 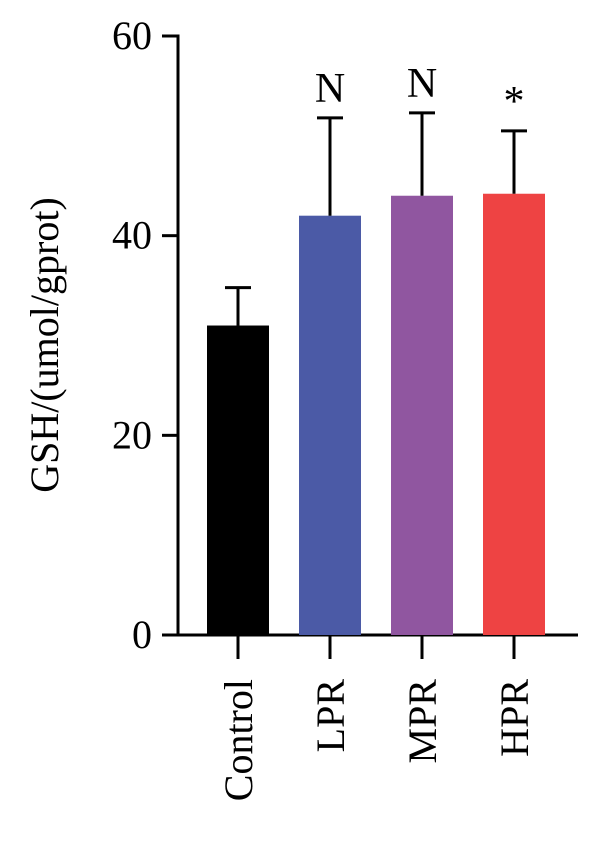 What do you see at coordinates (330, 716) in the screenshot?
I see `x-tick-label-lpr: LPR` at bounding box center [330, 716].